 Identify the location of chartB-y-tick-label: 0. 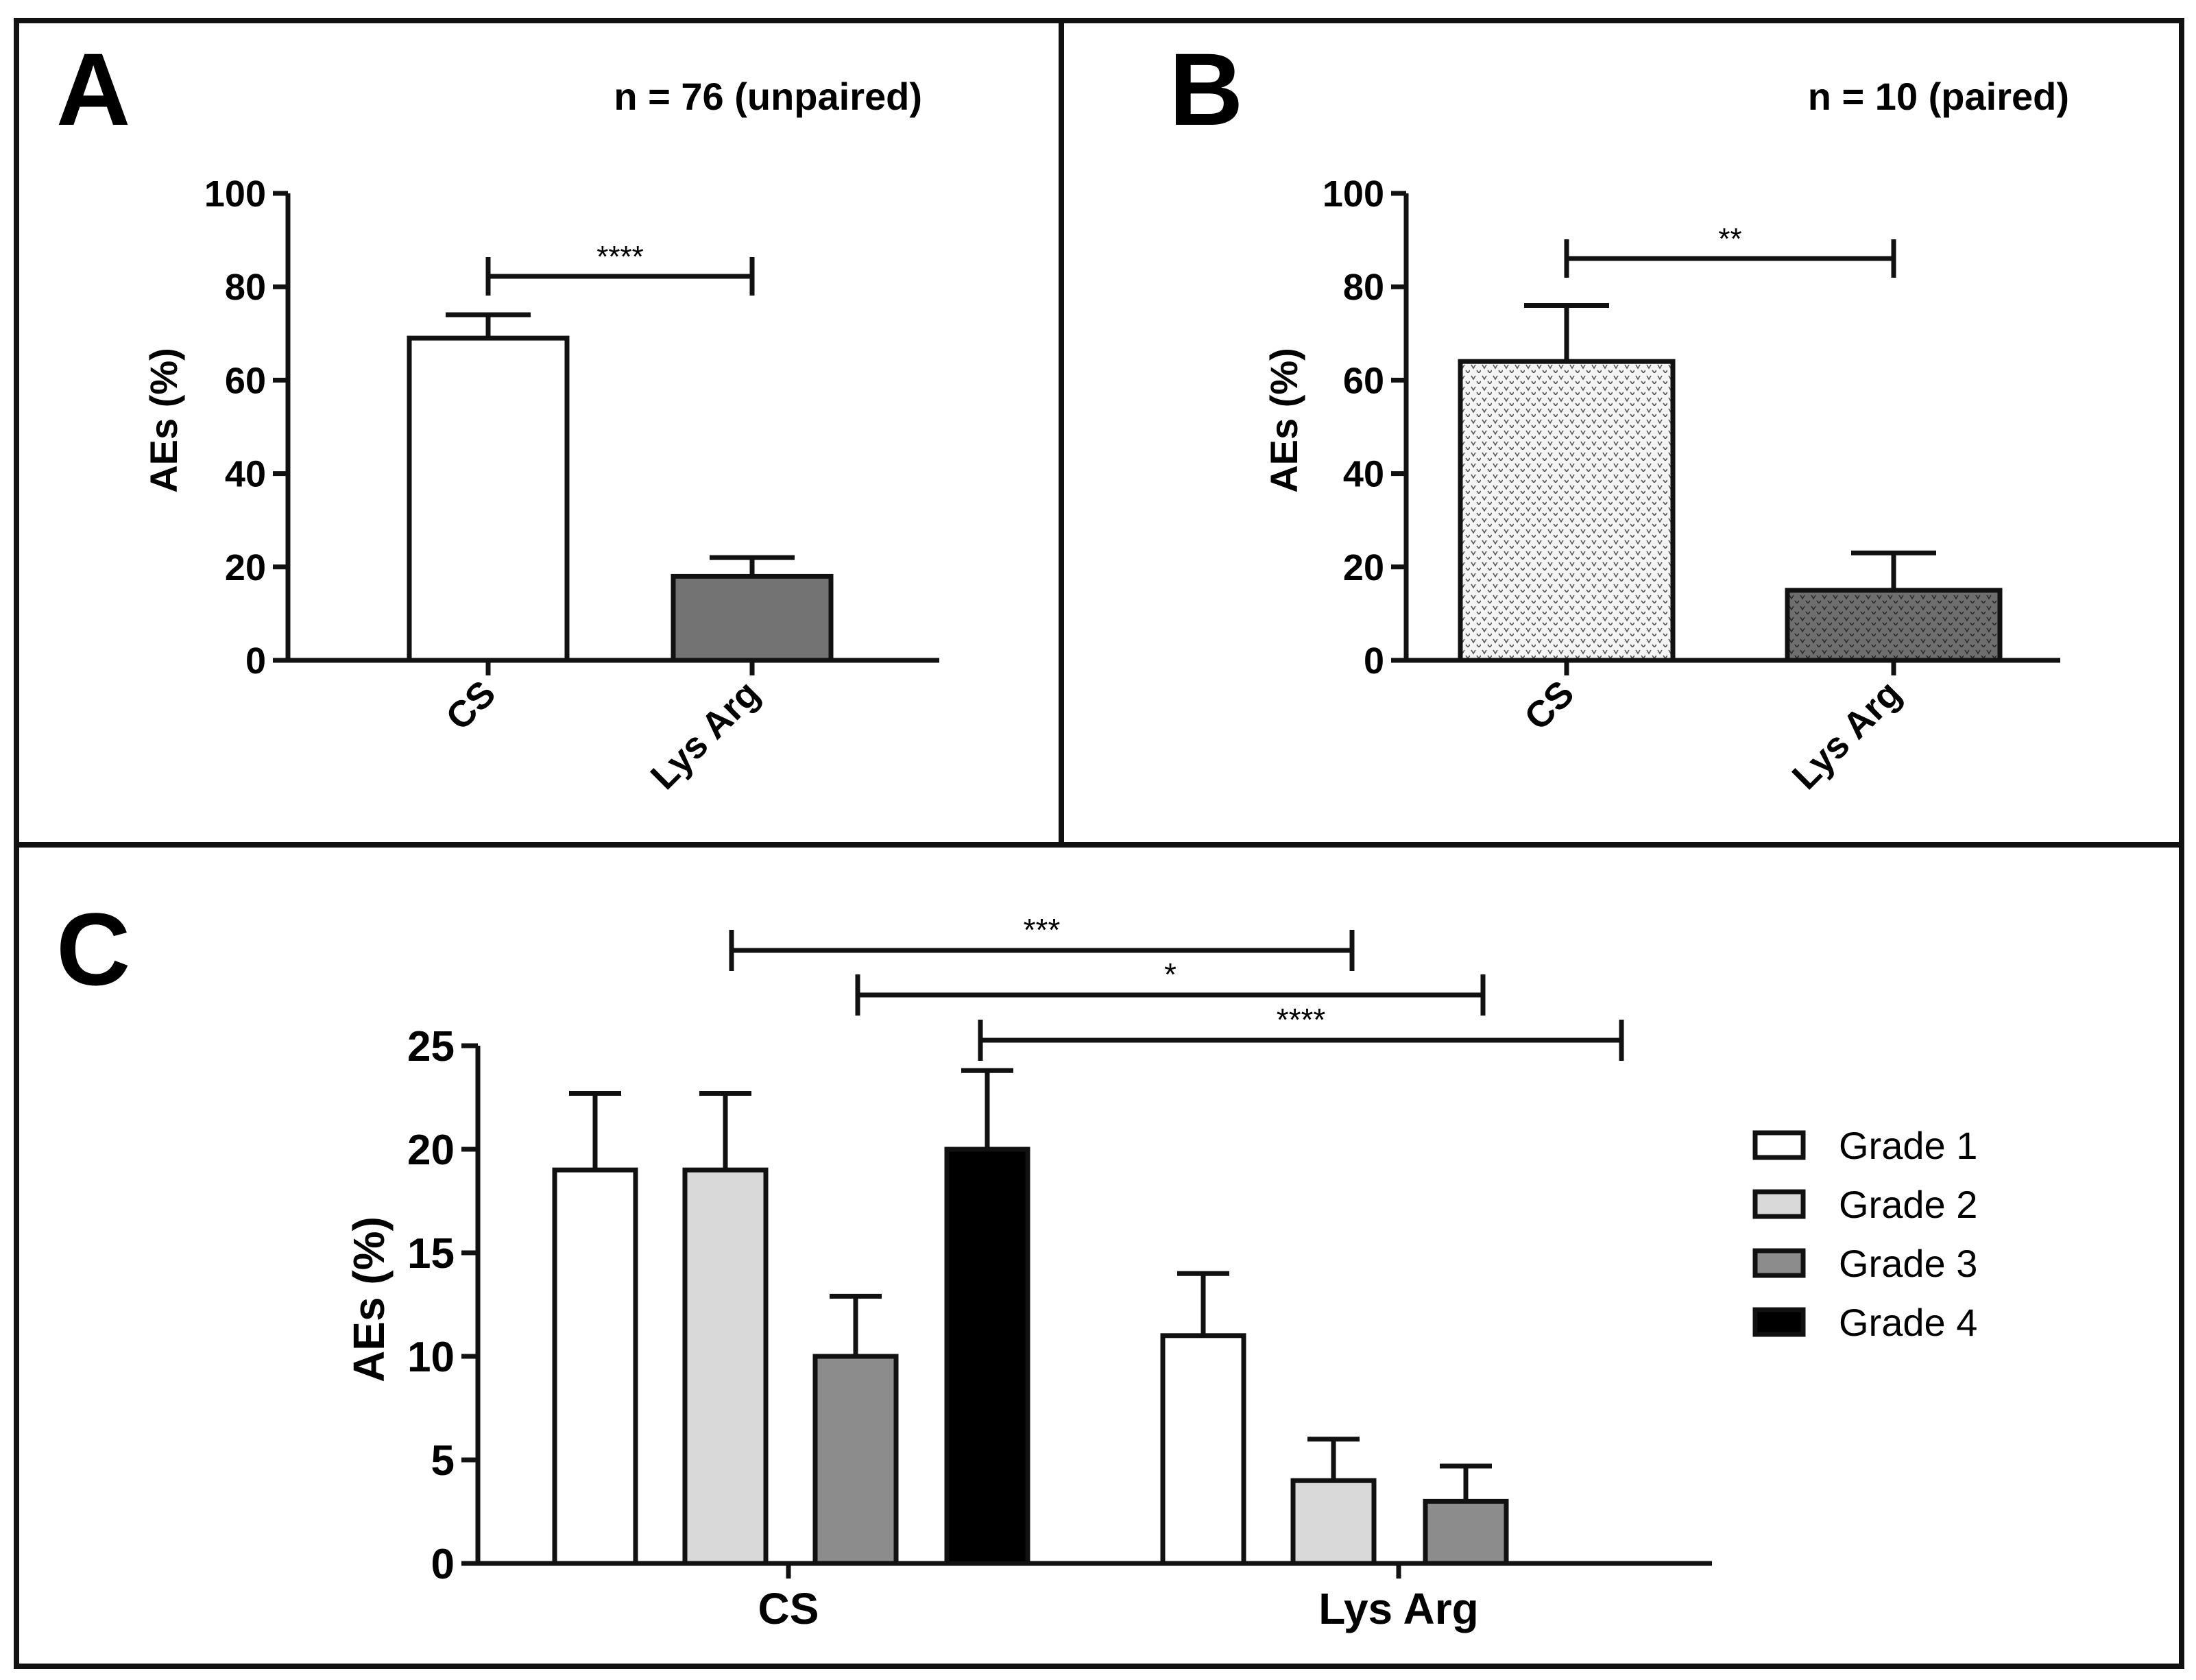
(1374, 661).